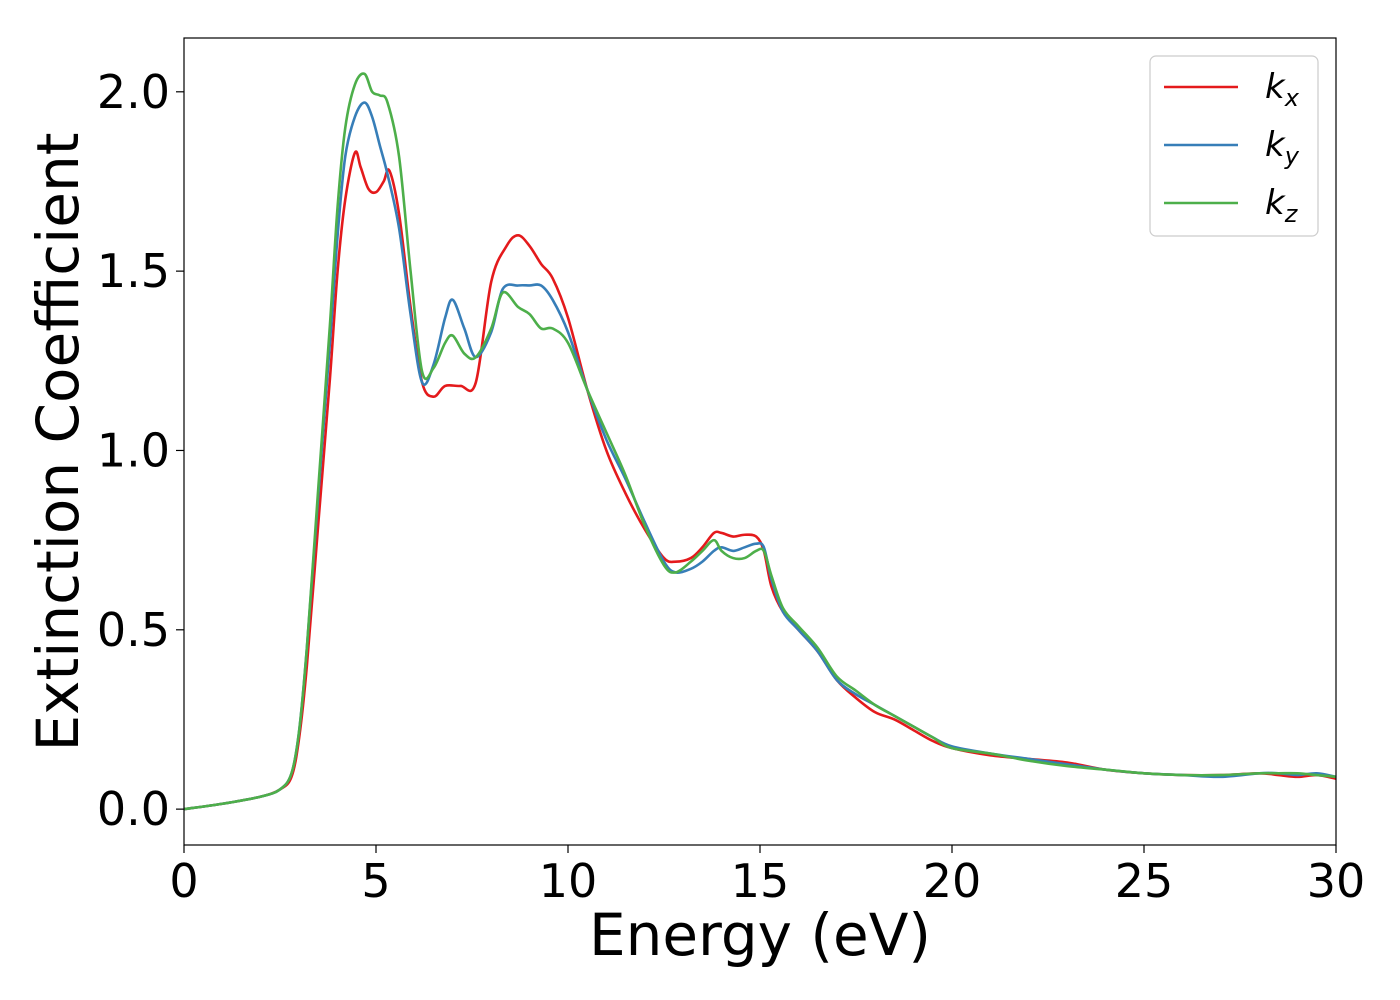 The height and width of the screenshot is (1000, 1400). I want to click on legend-items: kx ky kz, so click(1232, 147).